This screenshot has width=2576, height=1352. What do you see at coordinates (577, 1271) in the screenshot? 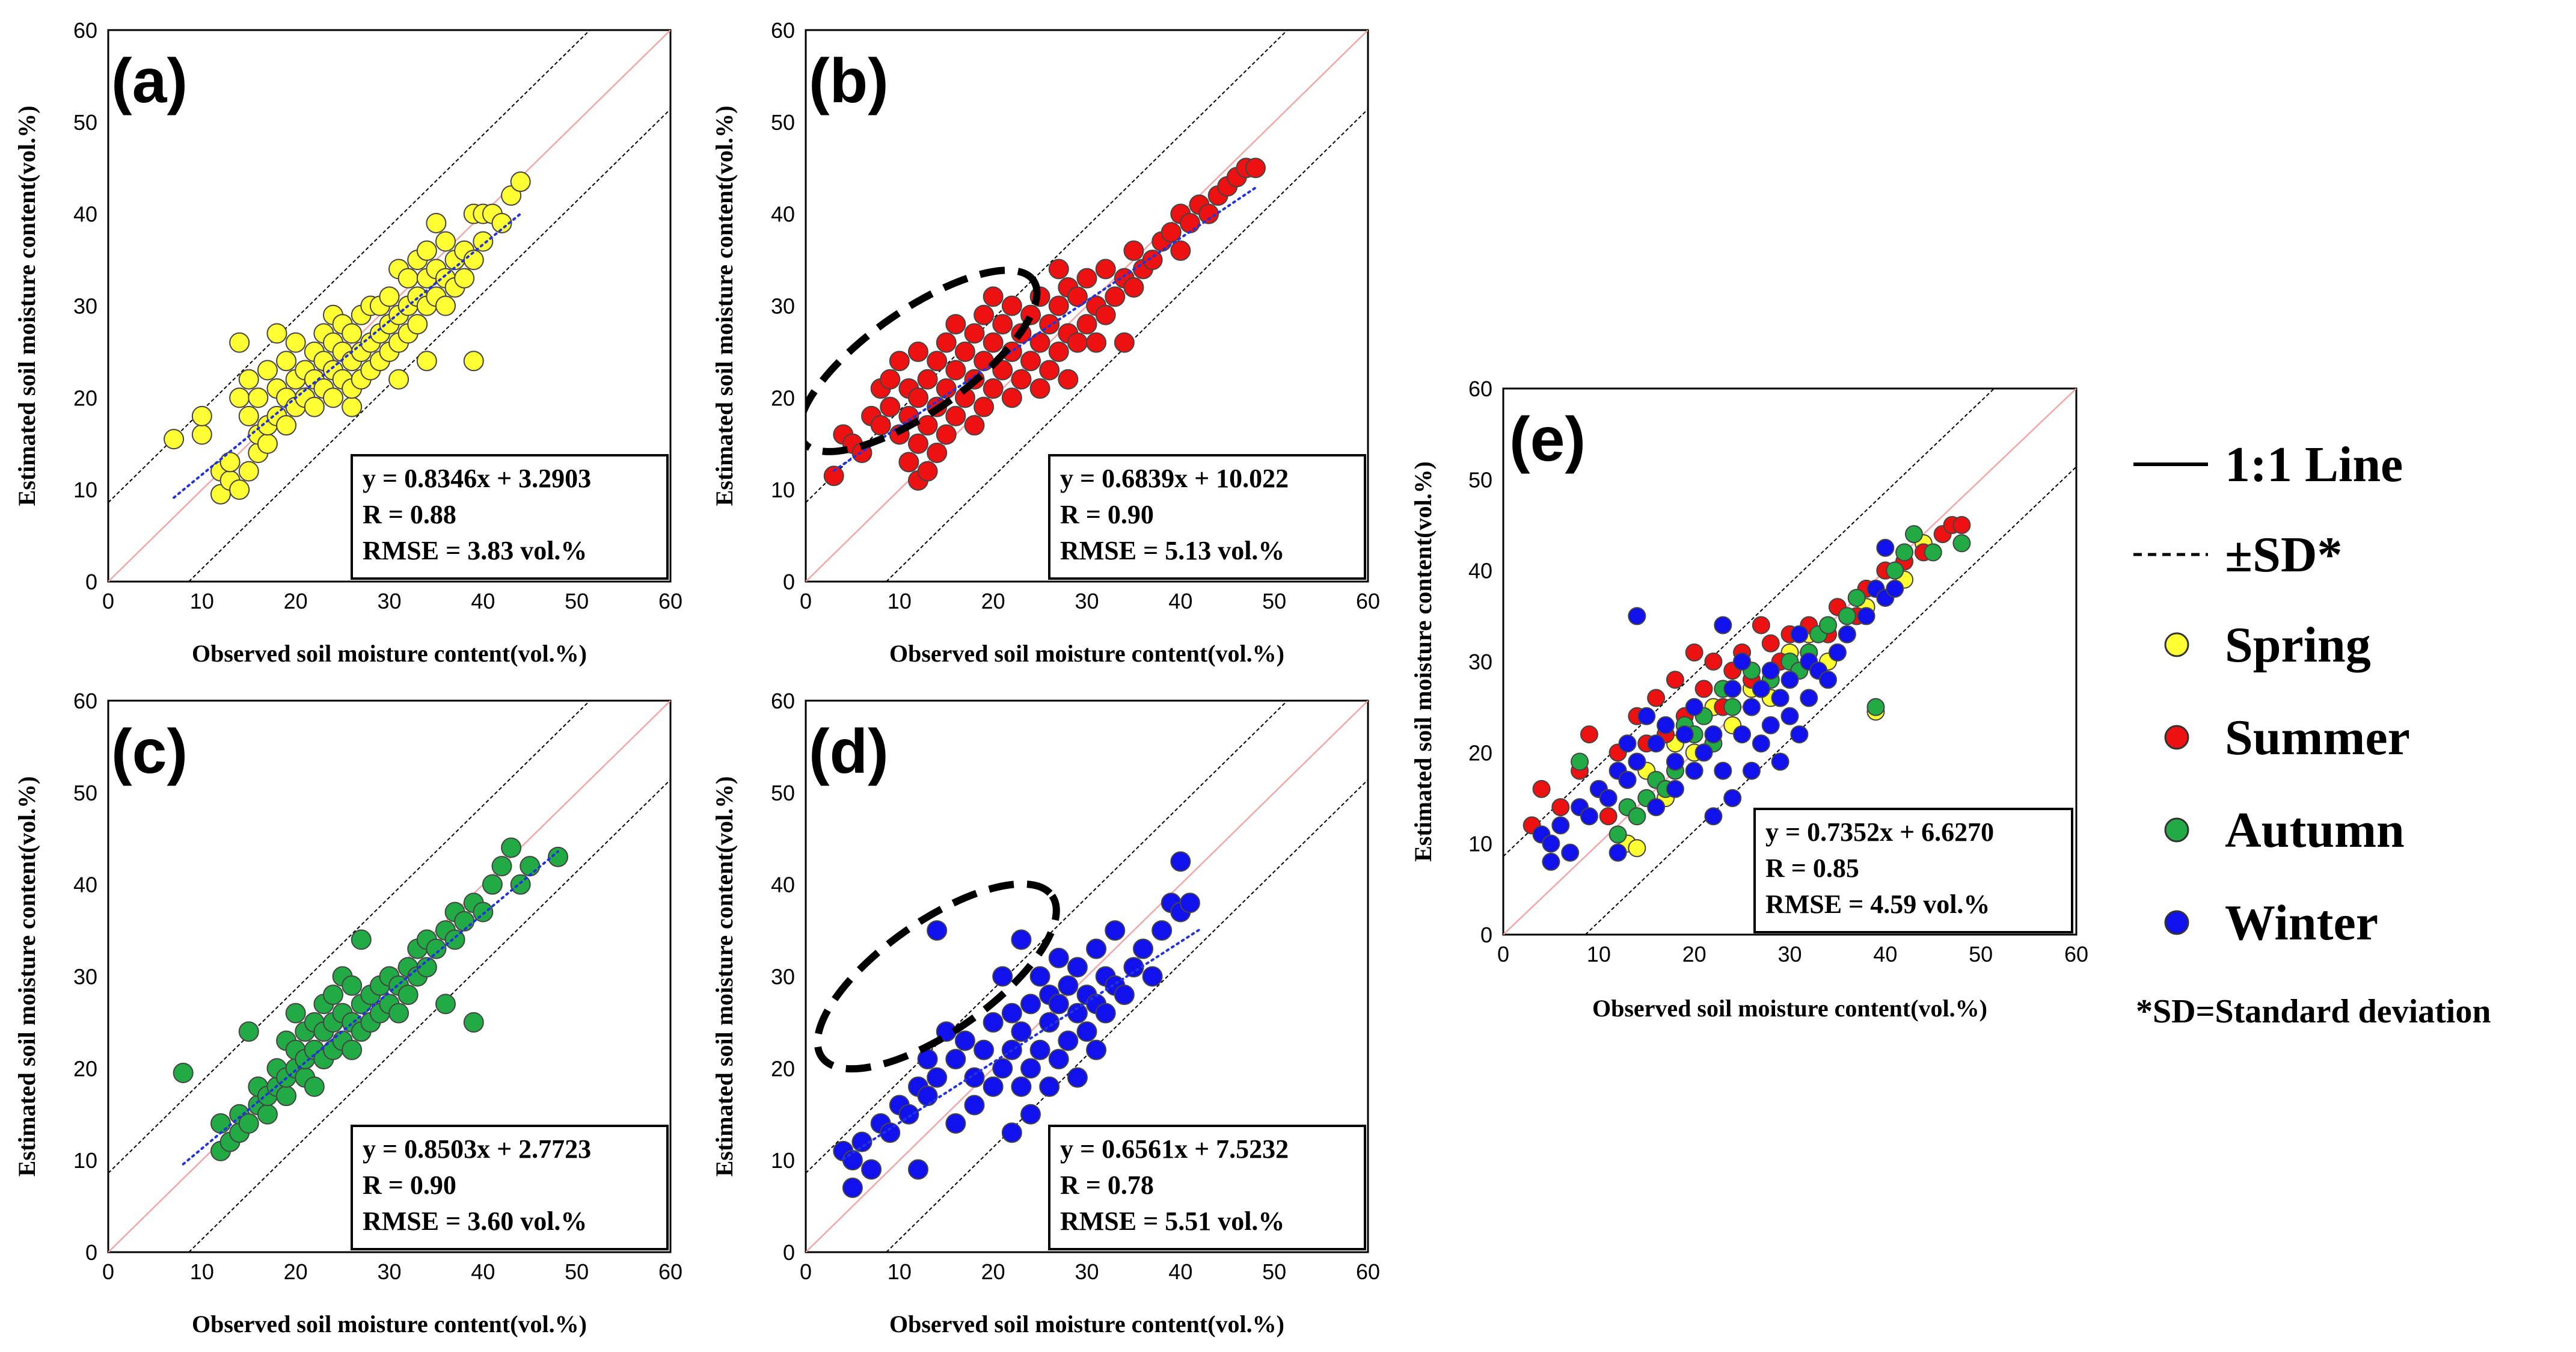
I see `x-tick-label: 50` at bounding box center [577, 1271].